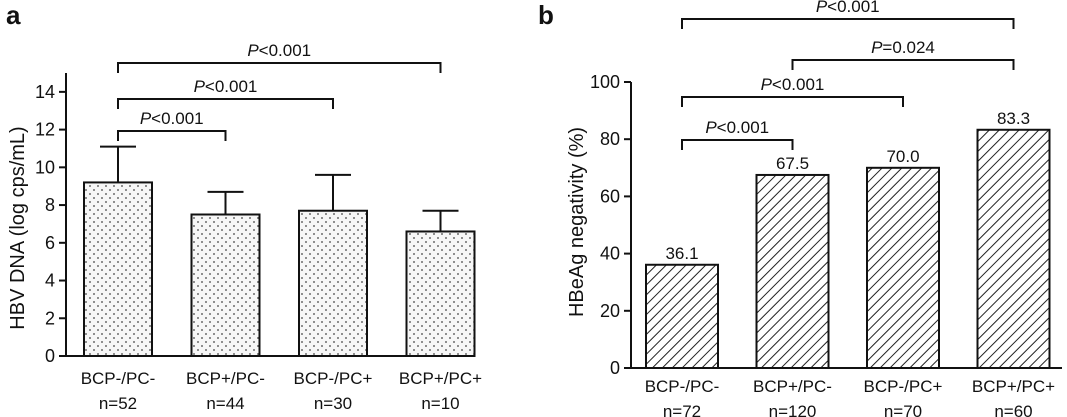 Image resolution: width=1067 pixels, height=417 pixels. What do you see at coordinates (50, 281) in the screenshot?
I see `panel-a-y-tick-label: 4` at bounding box center [50, 281].